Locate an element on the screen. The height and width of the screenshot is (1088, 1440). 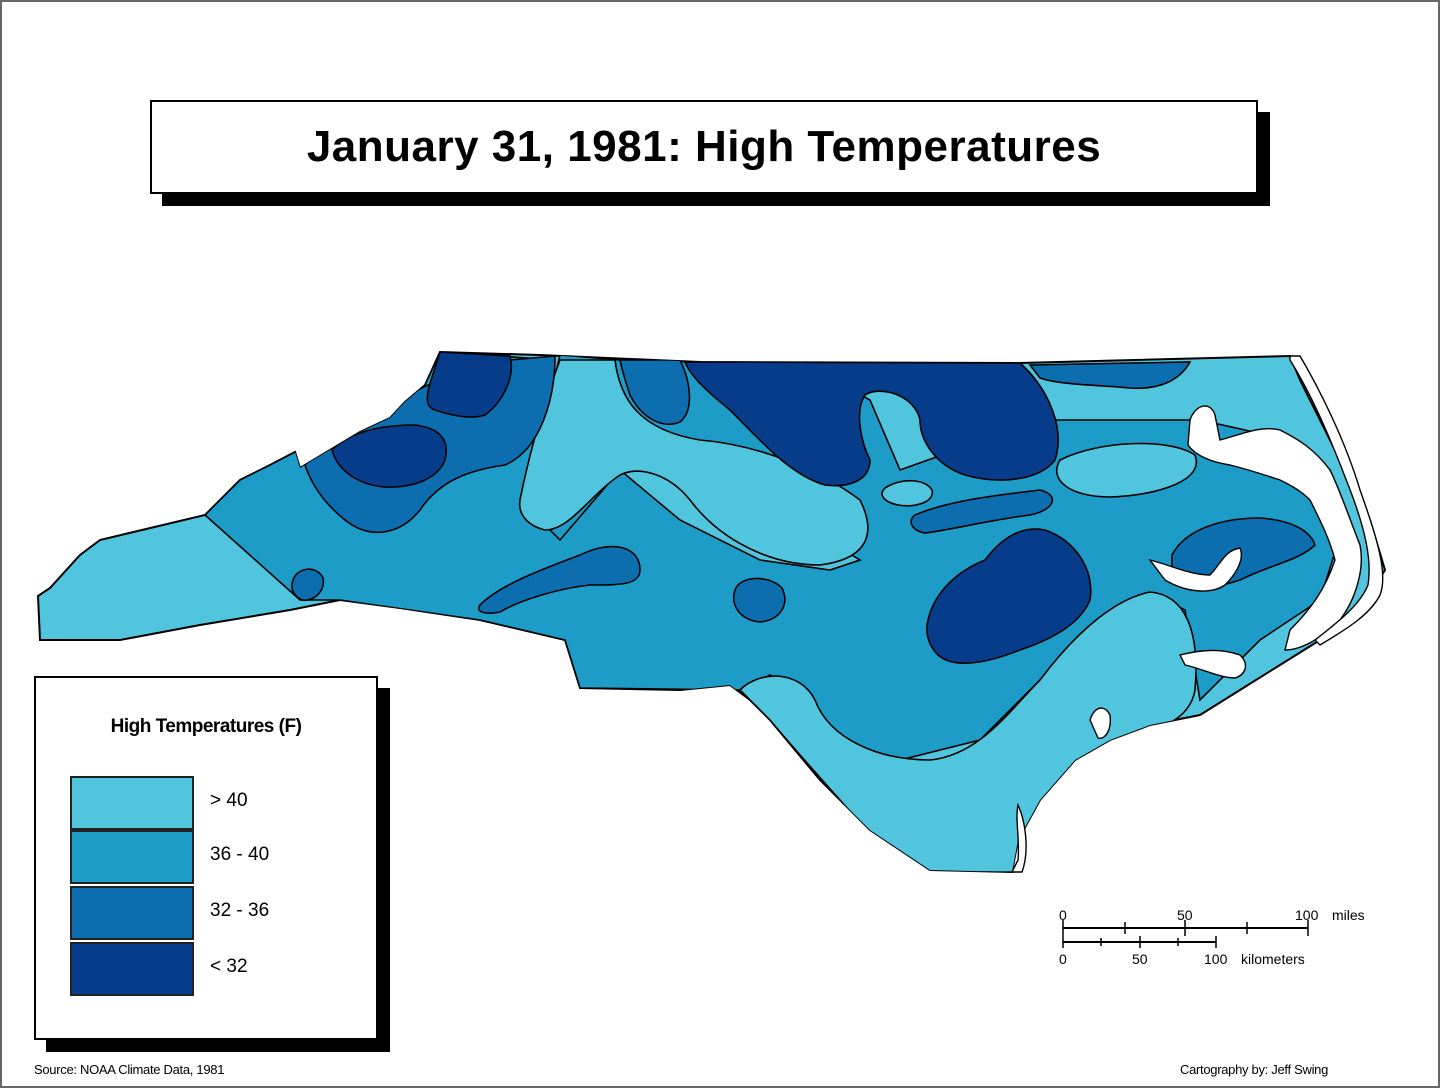
zone-32-36-northcentral is located at coordinates (655, 392).